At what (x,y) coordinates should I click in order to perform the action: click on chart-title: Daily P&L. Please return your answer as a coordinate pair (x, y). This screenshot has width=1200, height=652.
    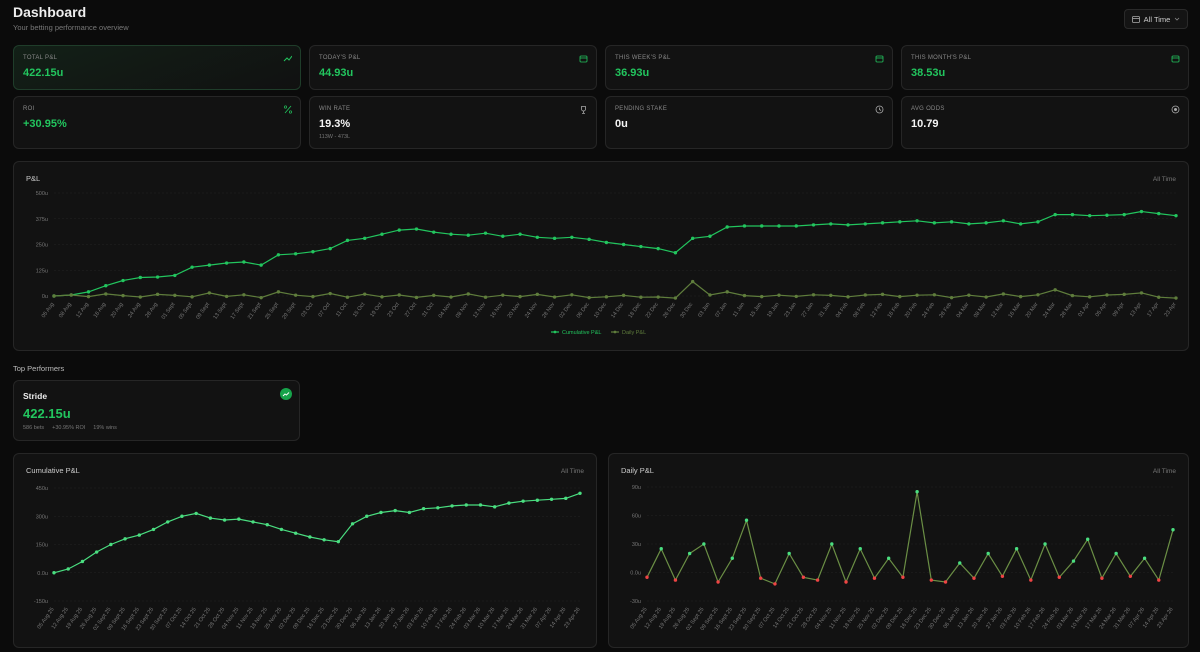
    Looking at the image, I should click on (637, 470).